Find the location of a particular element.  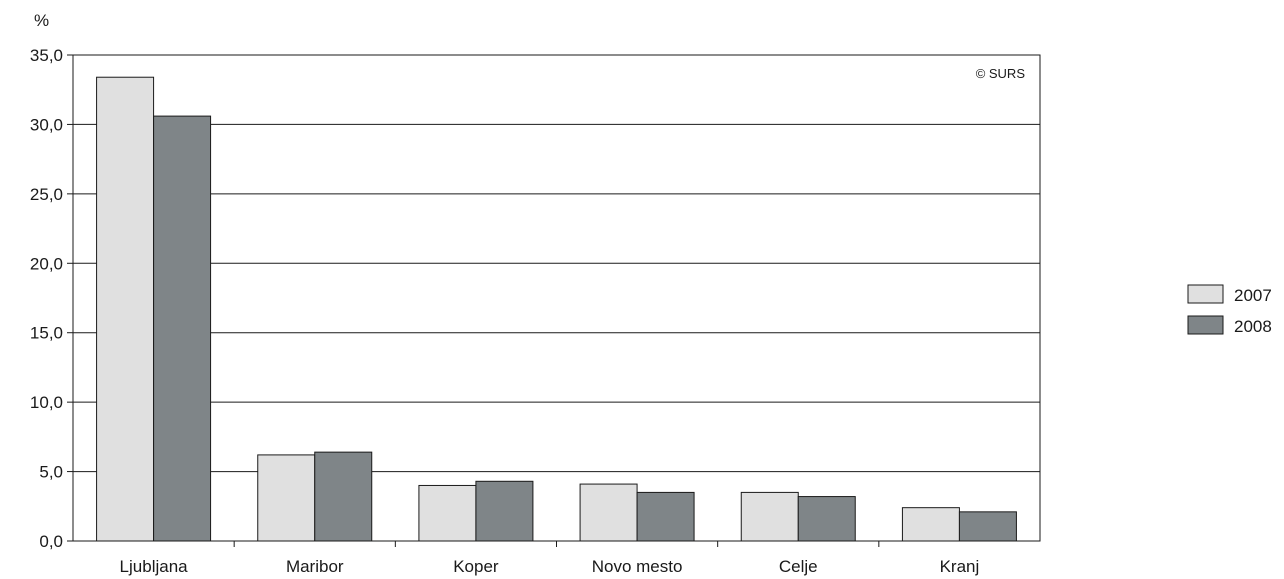

x-category-label: Kranj is located at coordinates (960, 566).